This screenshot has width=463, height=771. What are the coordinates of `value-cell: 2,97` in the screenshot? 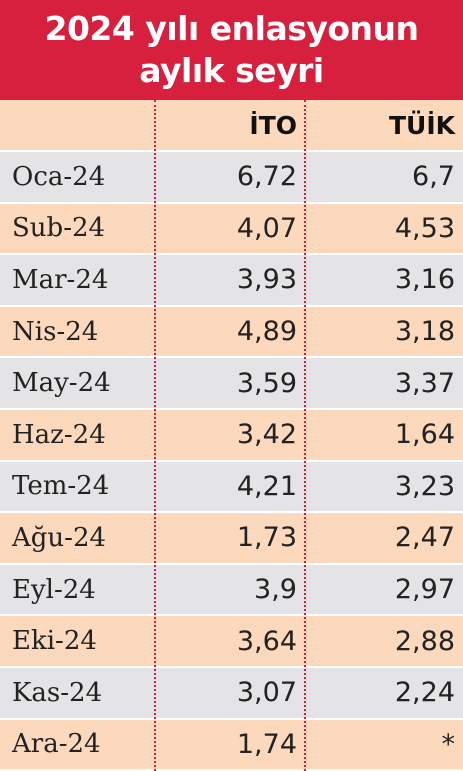 It's located at (424, 590).